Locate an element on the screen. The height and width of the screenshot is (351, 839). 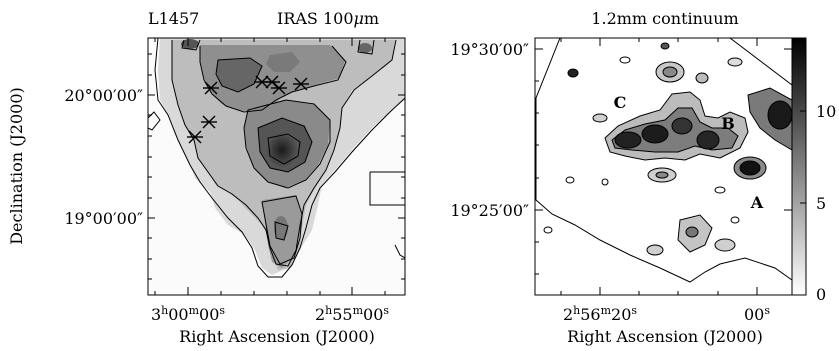
right-ytick-label: 19°25′00″ is located at coordinates (489, 210).